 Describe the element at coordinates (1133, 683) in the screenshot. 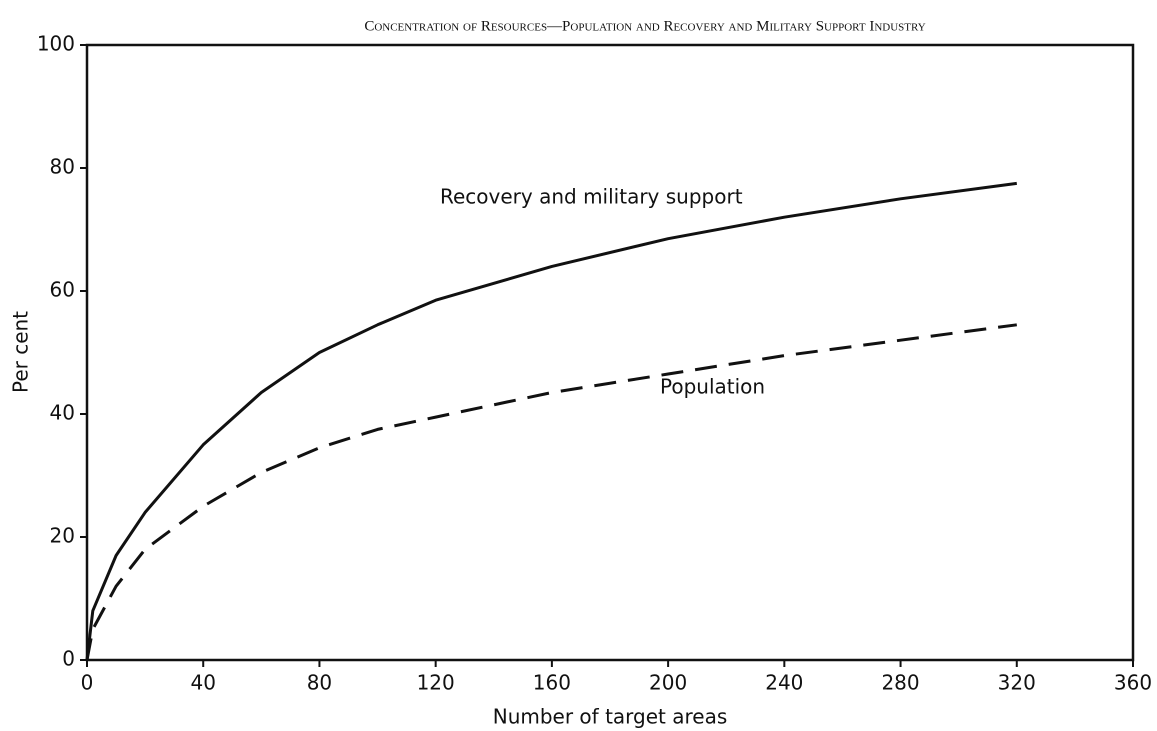

I see `x-tick-label: 360` at that location.